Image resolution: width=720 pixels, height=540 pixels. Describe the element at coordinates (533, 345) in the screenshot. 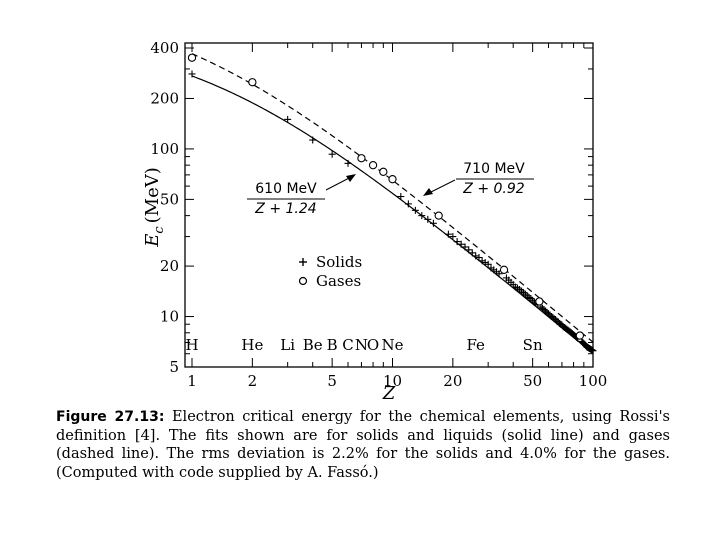

I see `element-label: Sn` at that location.